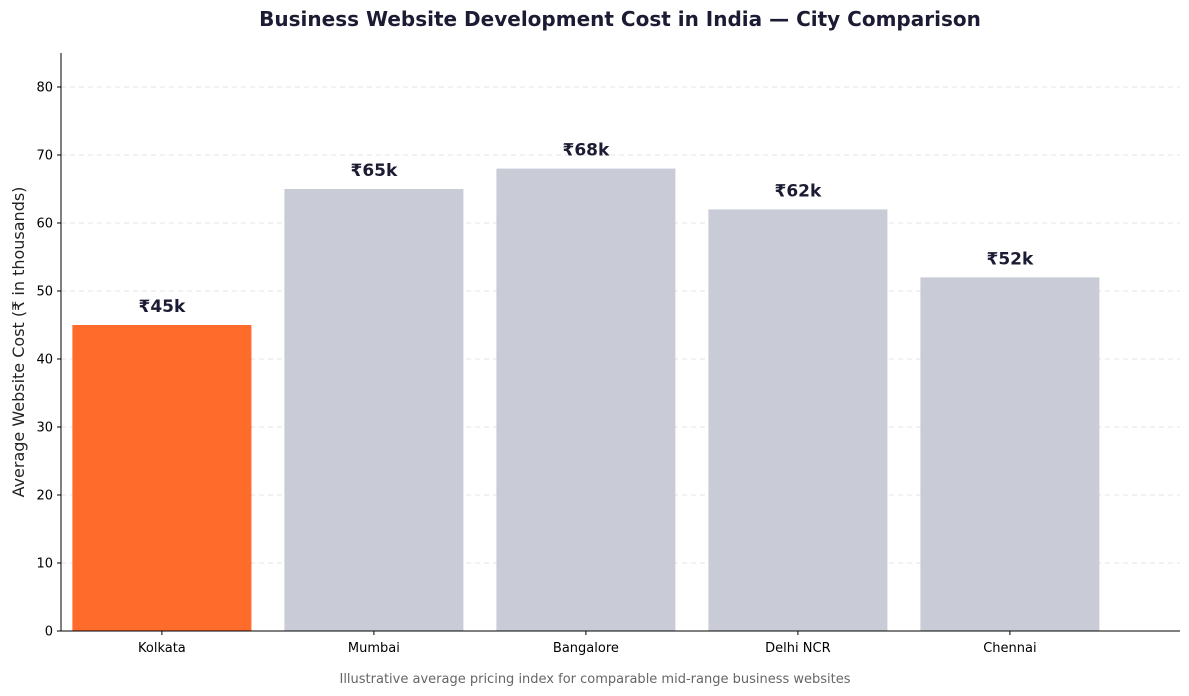 The width and height of the screenshot is (1189, 696). Describe the element at coordinates (44, 156) in the screenshot. I see `y-tick-label: 70` at that location.